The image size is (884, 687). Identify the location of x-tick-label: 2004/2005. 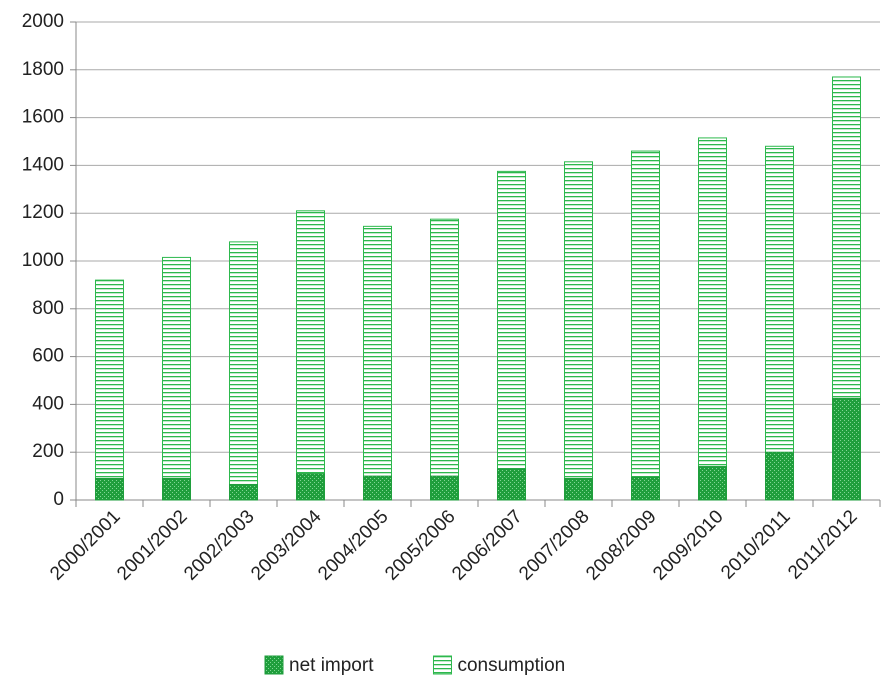
(353, 545).